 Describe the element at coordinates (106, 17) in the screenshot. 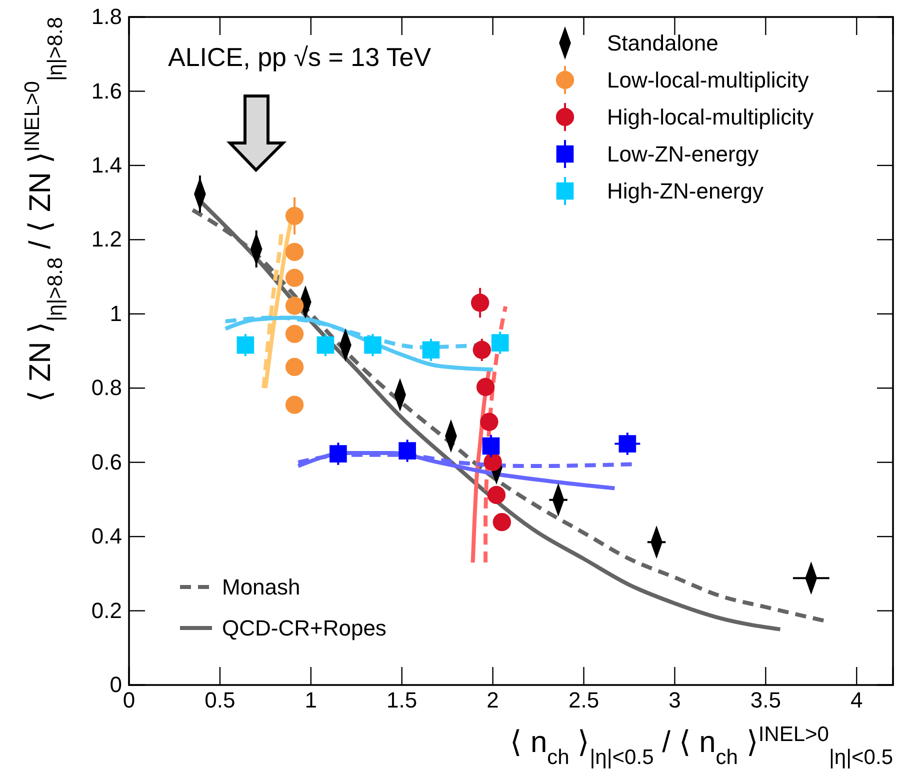

I see `y-tick-label: 1.8` at that location.